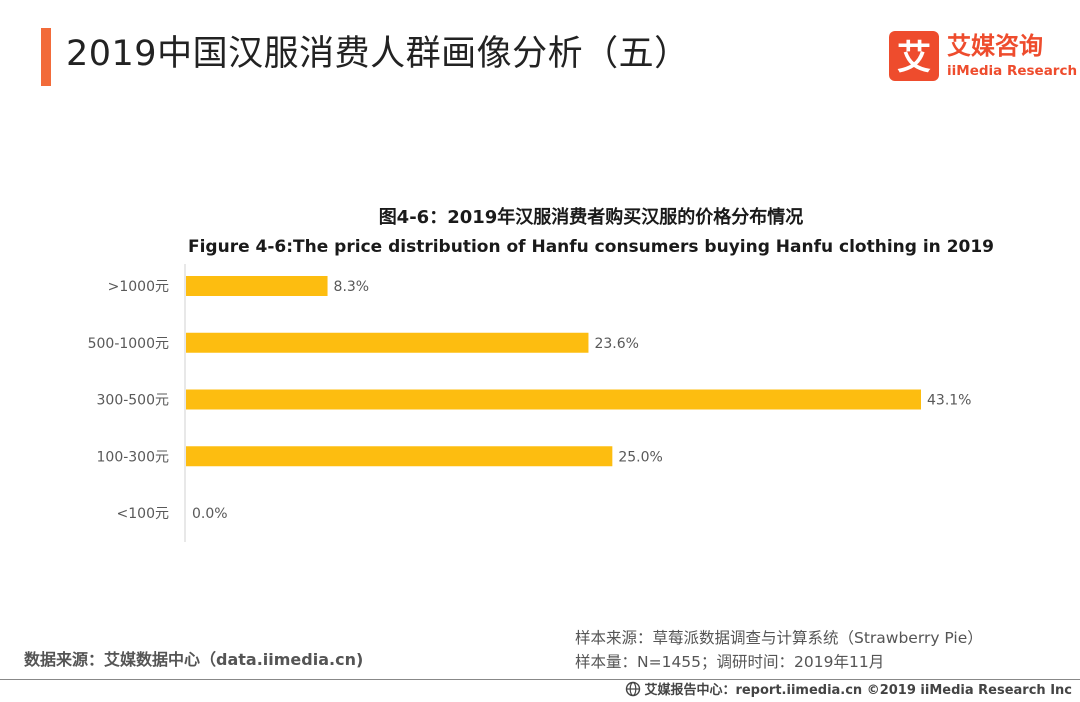 This screenshot has width=1080, height=702. Describe the element at coordinates (591, 217) in the screenshot. I see `chart-title: 图4-6：2019年汉服消费者购买汉服的价格分布情况` at that location.